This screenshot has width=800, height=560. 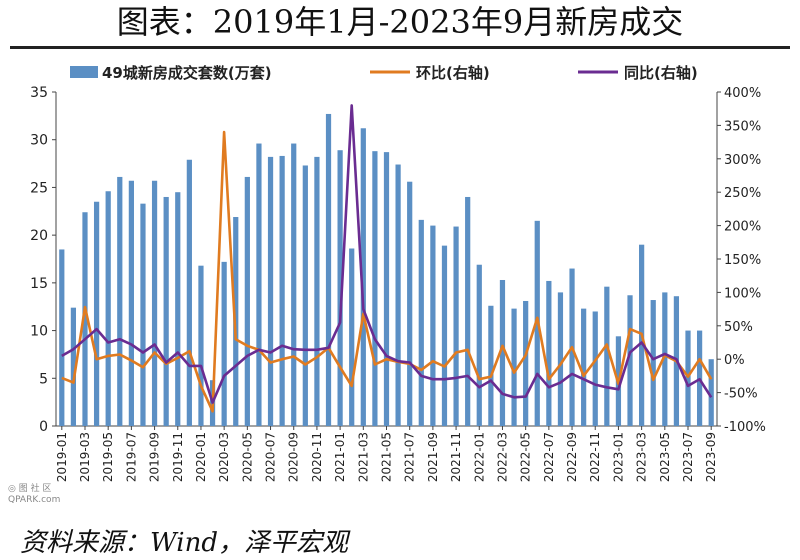 I want to click on right-tick-label: 200%, so click(x=742, y=227).